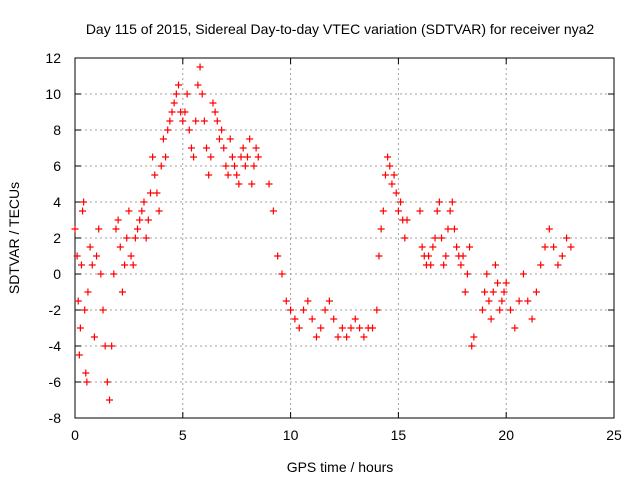 Image resolution: width=640 pixels, height=480 pixels. What do you see at coordinates (183, 435) in the screenshot?
I see `x-tick-label: 5` at bounding box center [183, 435].